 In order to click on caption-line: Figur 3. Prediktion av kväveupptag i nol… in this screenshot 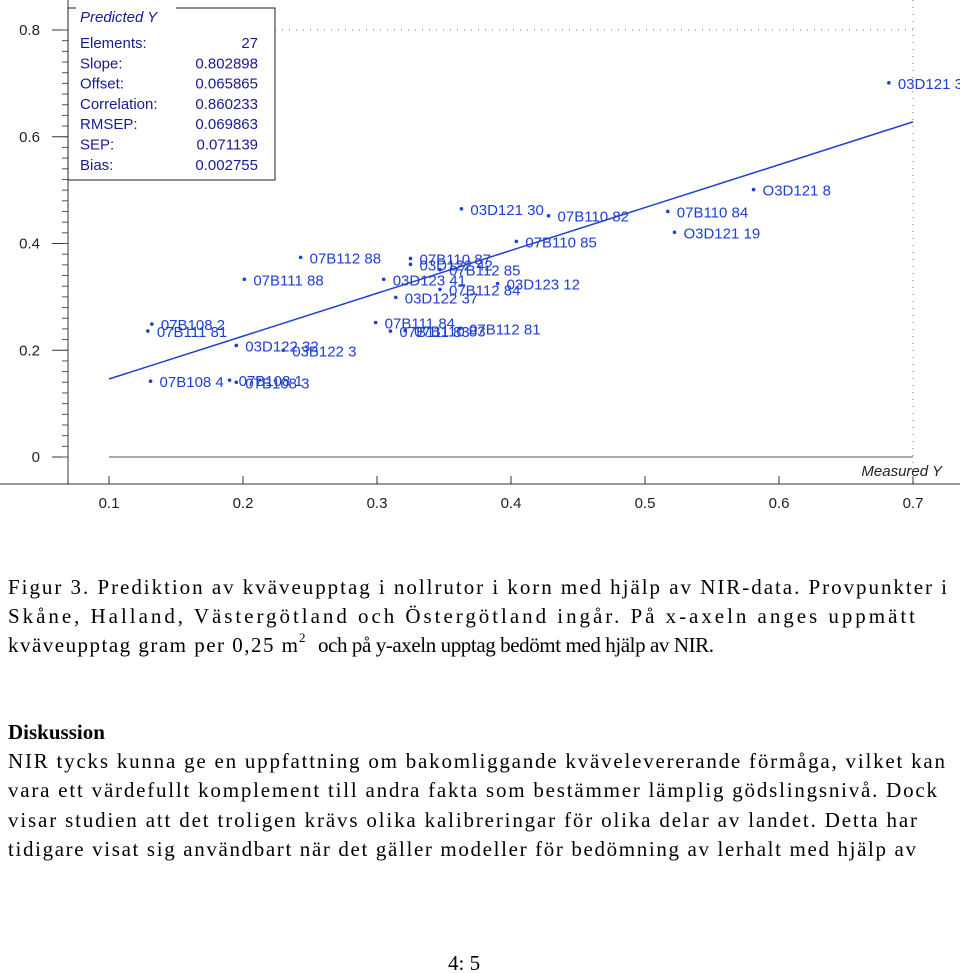, I will do `click(477, 587)`.